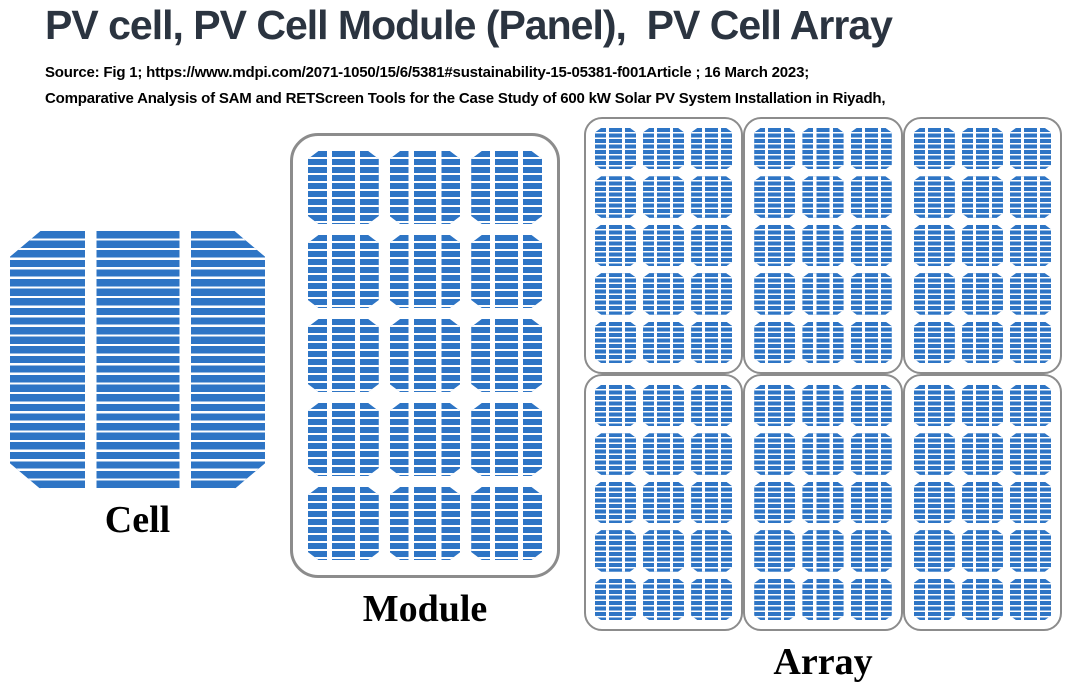  What do you see at coordinates (137, 520) in the screenshot?
I see `cell-label: Cell` at bounding box center [137, 520].